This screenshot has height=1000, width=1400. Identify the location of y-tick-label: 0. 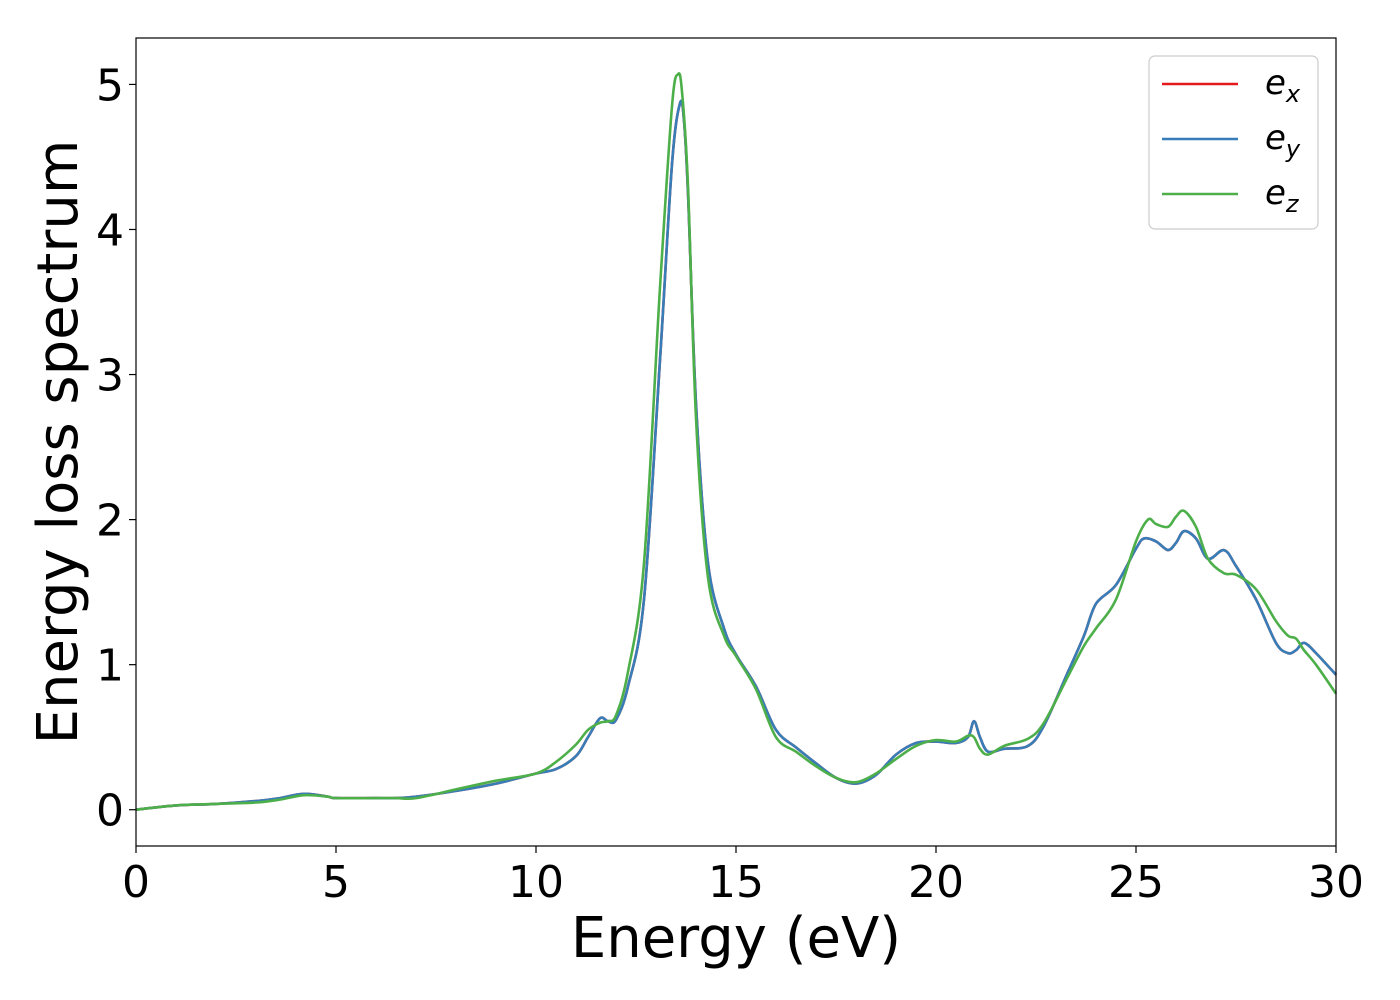
(110, 811).